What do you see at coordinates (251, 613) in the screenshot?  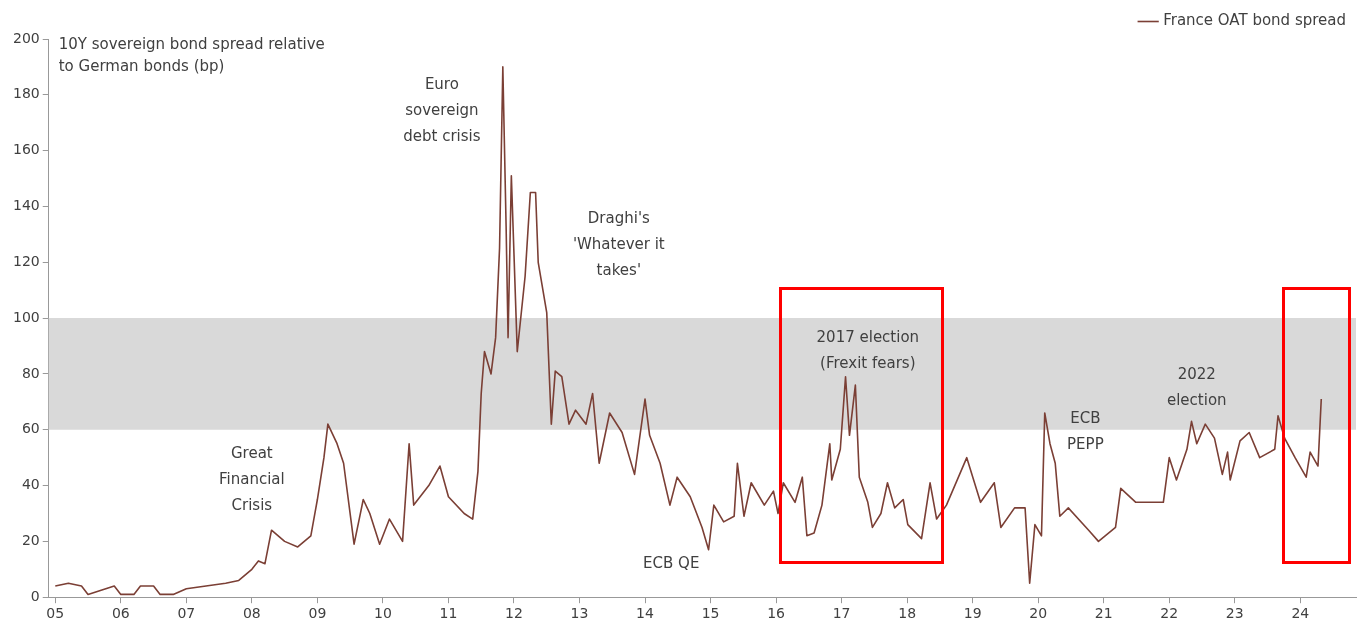 I see `x-tick-label: 08` at bounding box center [251, 613].